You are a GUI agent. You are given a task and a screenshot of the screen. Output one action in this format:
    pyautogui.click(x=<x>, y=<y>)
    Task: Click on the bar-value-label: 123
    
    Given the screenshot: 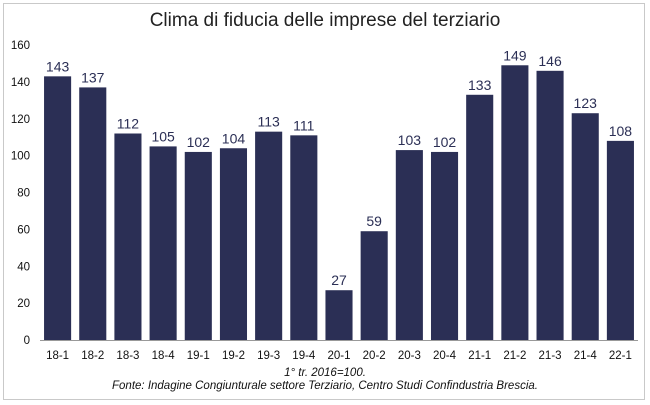 What is the action you would take?
    pyautogui.click(x=586, y=103)
    